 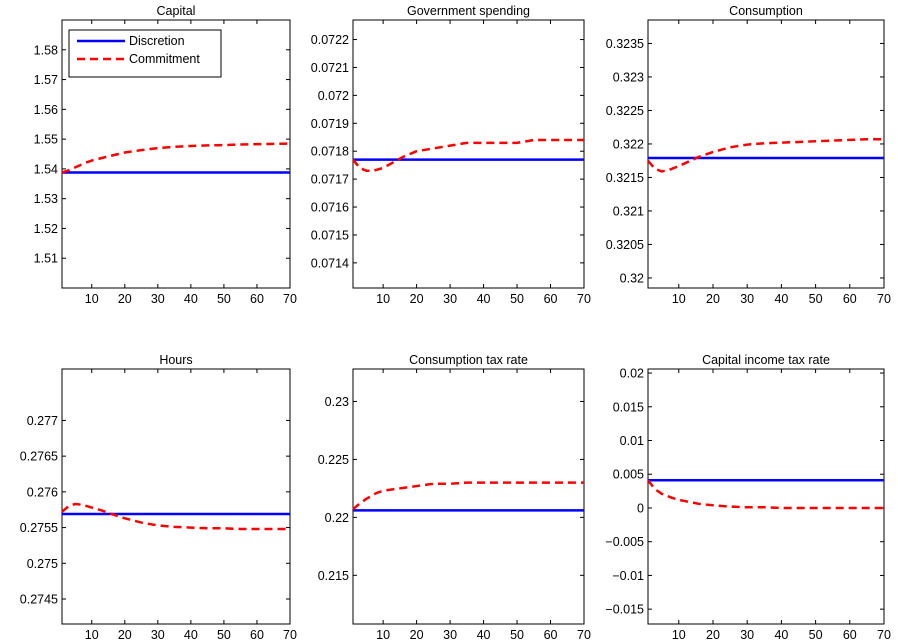 I want to click on y-tick-label: 0.215, so click(x=333, y=576).